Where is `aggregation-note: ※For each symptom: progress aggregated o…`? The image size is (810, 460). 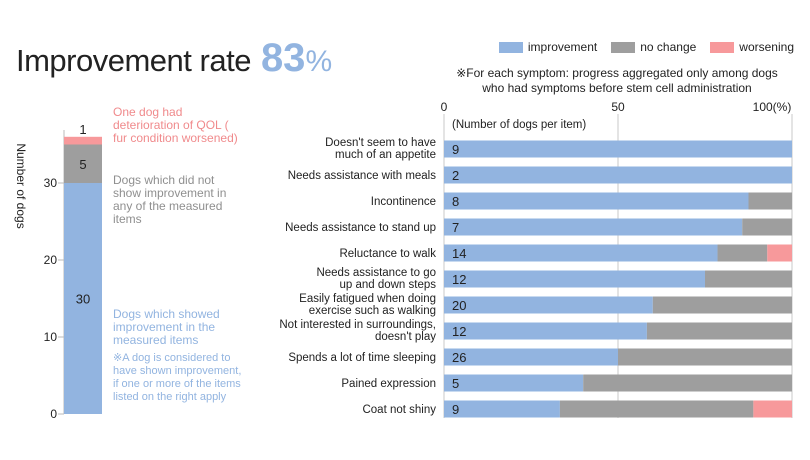 aggregation-note: ※For each symptom: progress aggregated o… is located at coordinates (617, 81).